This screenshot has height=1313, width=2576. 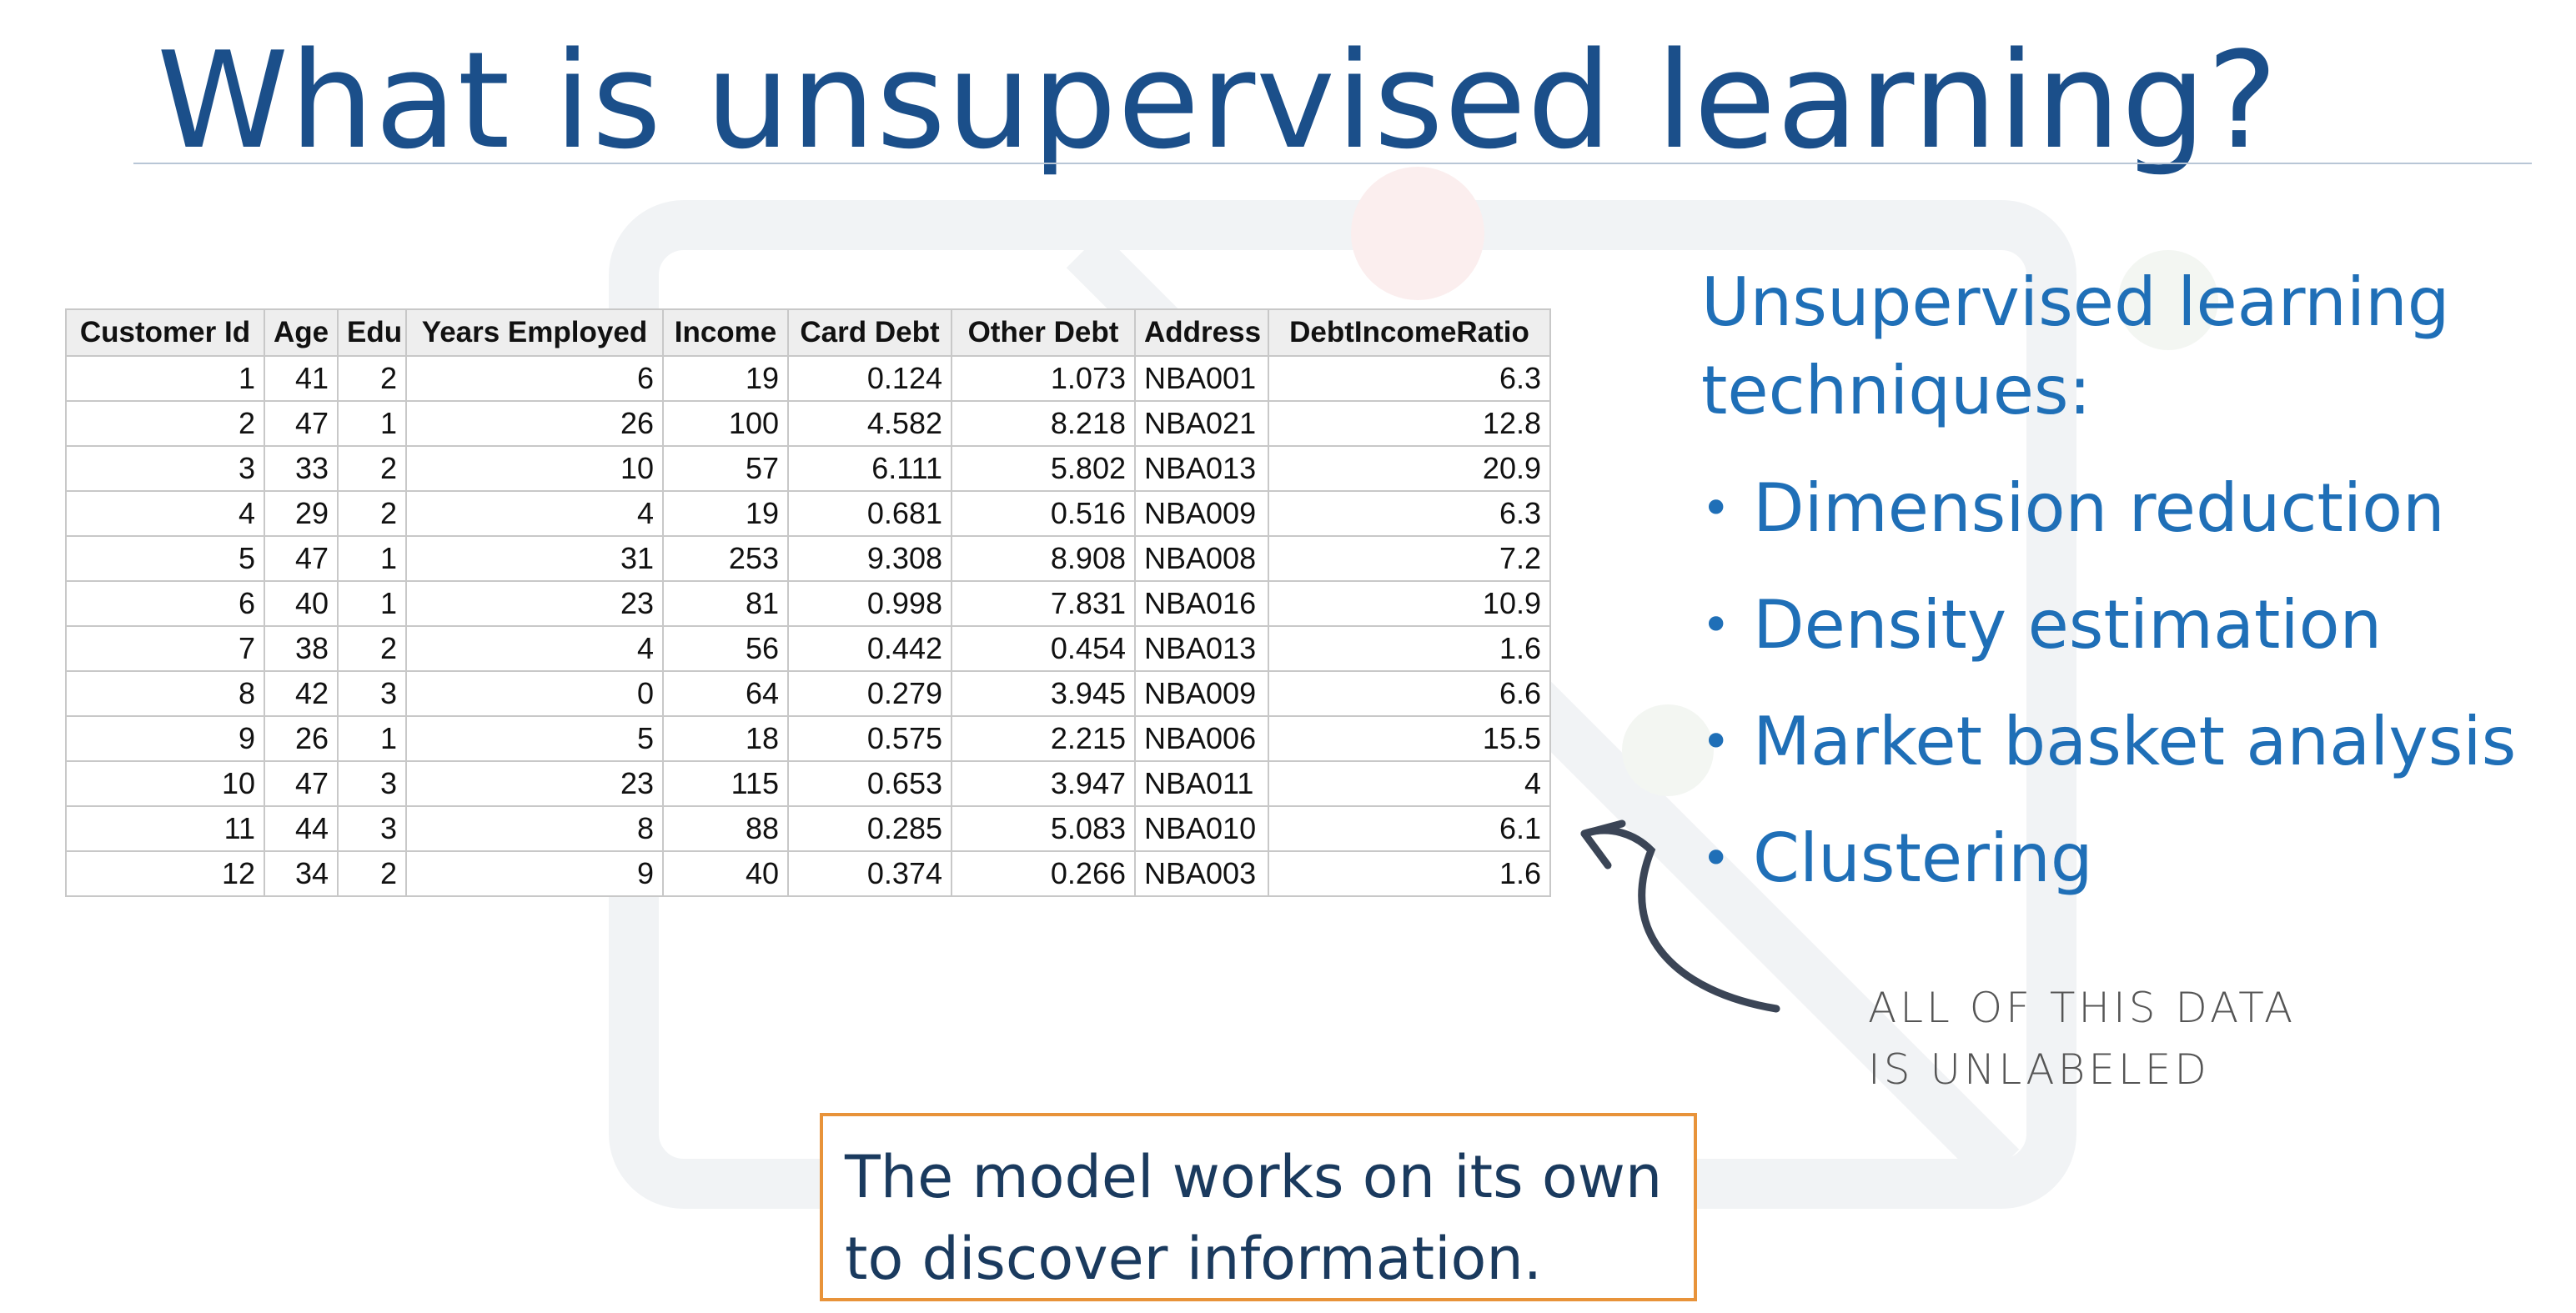 I want to click on table-cell: 11, so click(x=165, y=829).